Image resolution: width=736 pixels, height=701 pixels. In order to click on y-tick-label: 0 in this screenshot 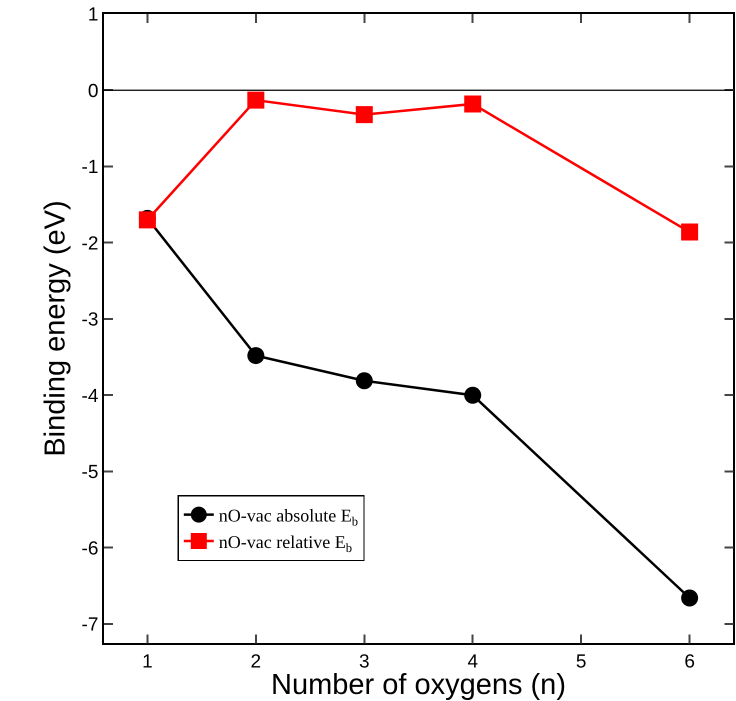, I will do `click(93, 91)`.